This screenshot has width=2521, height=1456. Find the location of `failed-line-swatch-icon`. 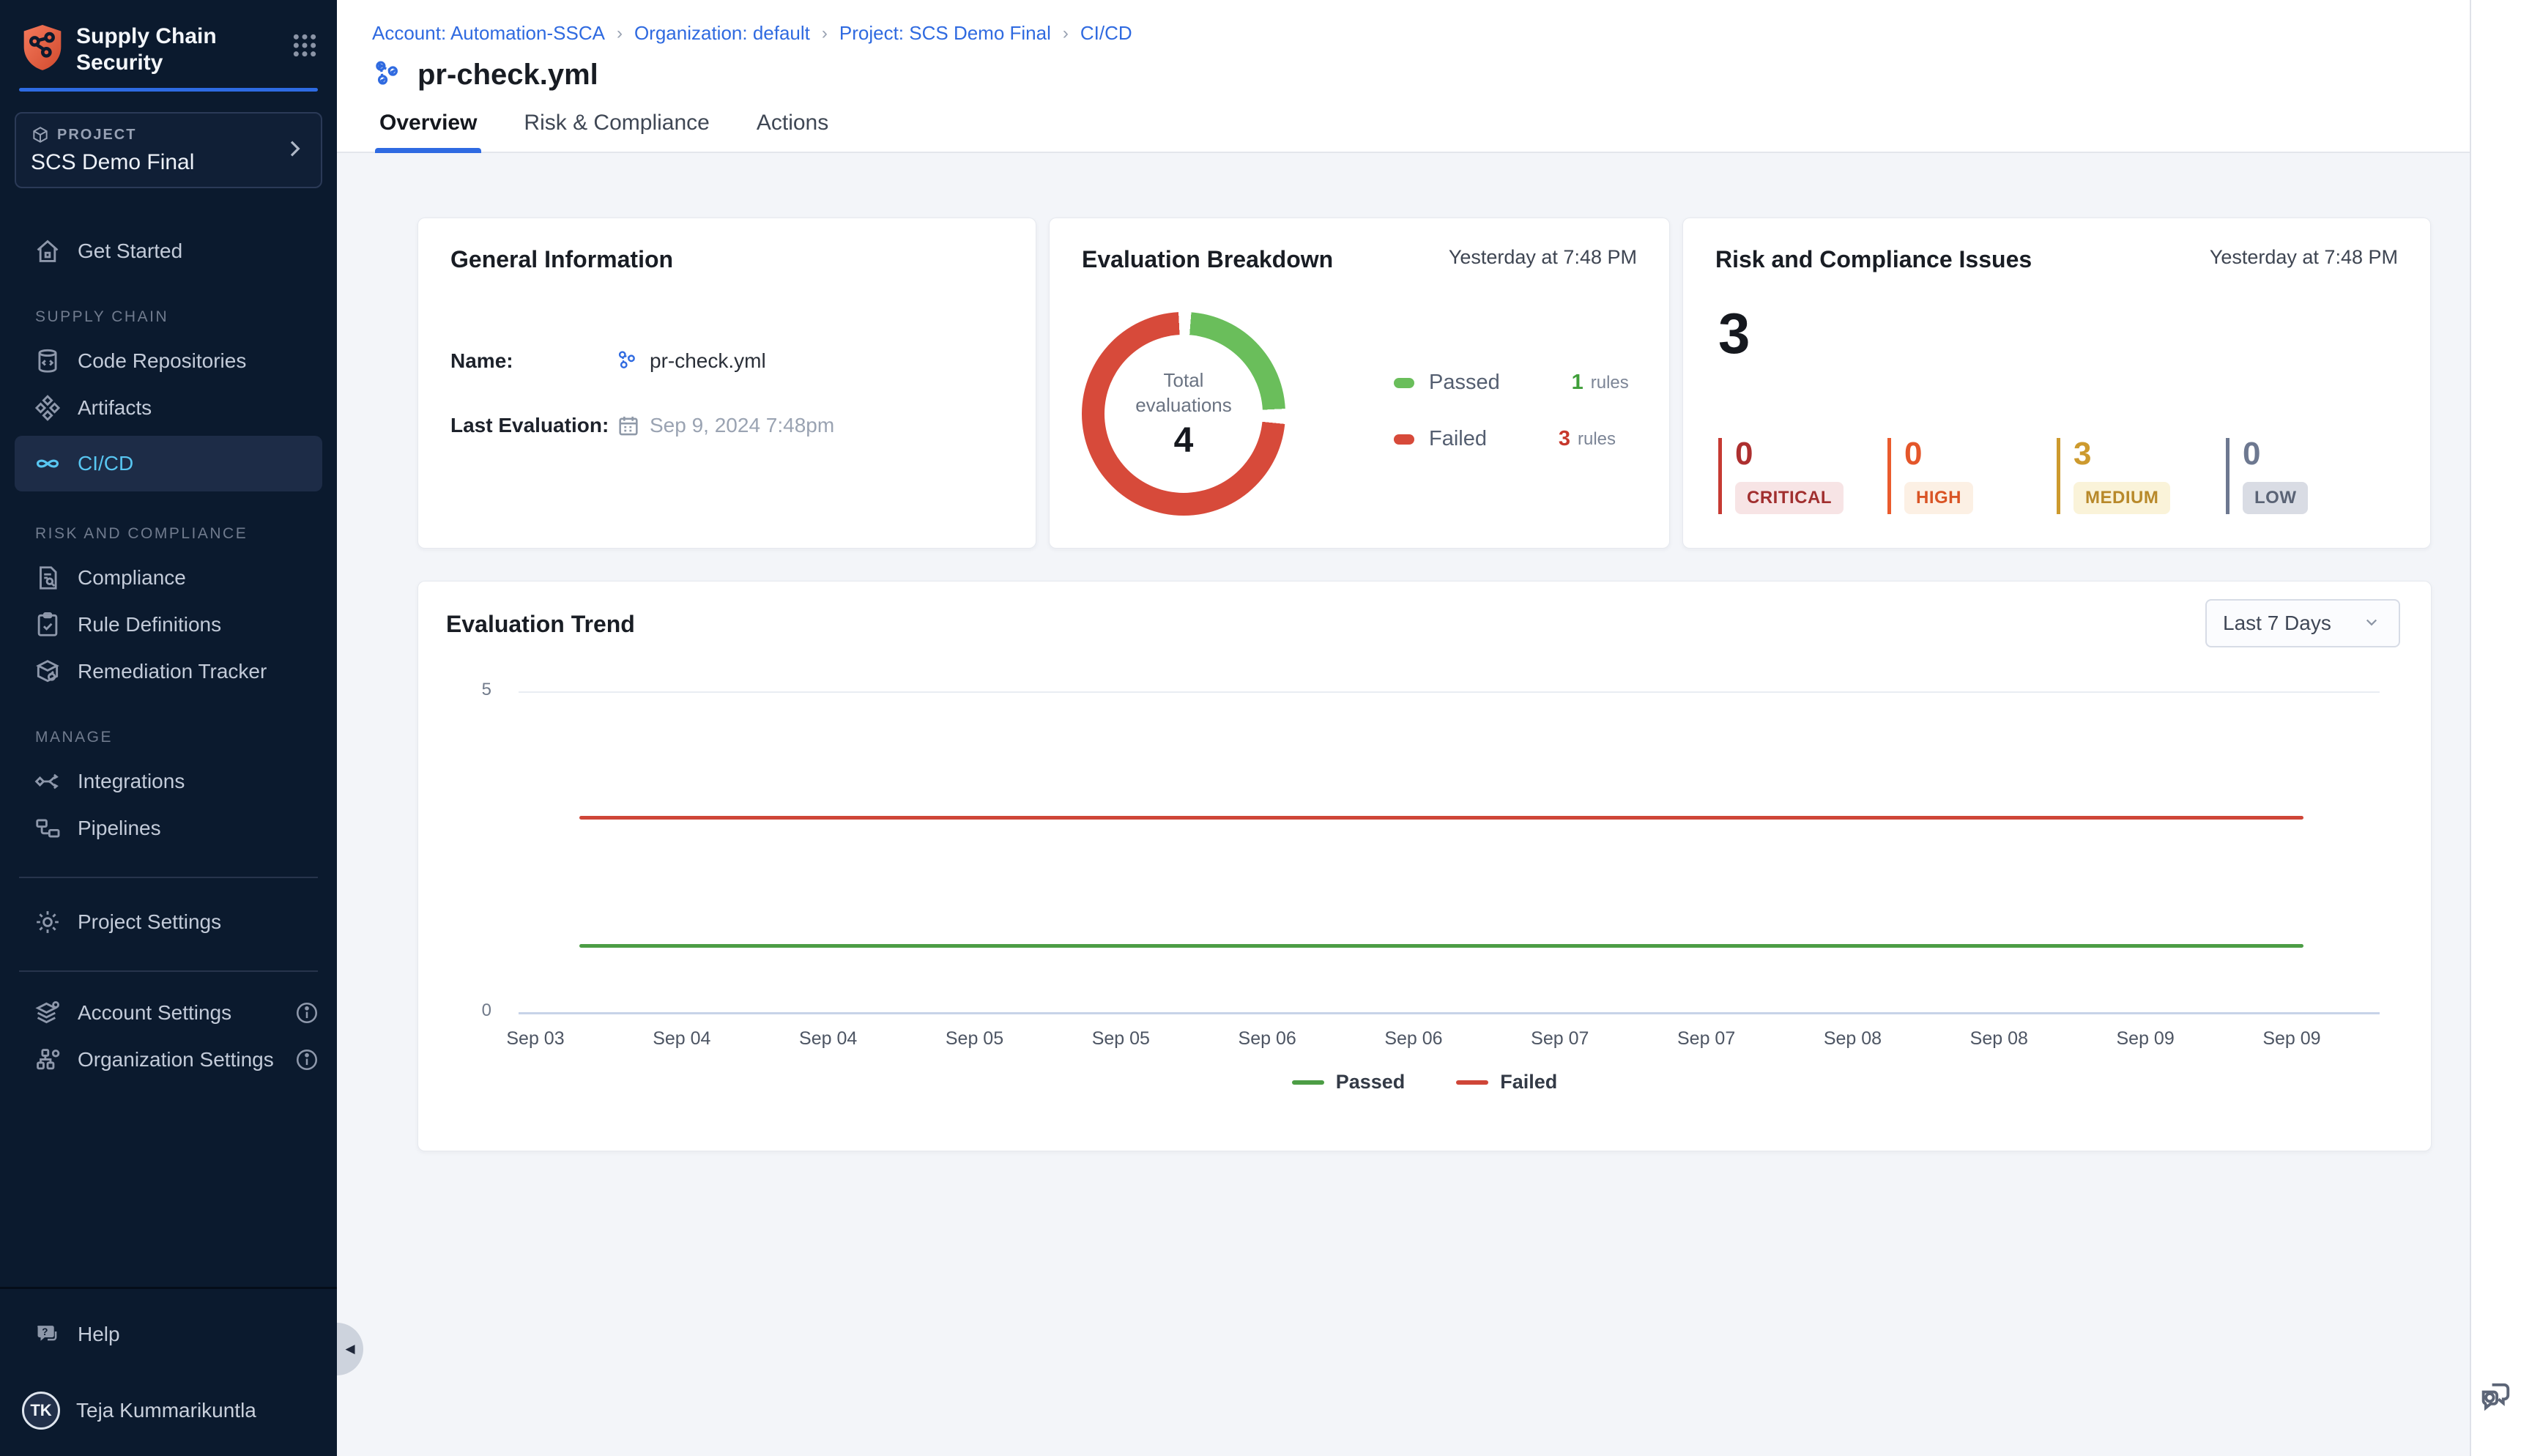

failed-line-swatch-icon is located at coordinates (1473, 1082).